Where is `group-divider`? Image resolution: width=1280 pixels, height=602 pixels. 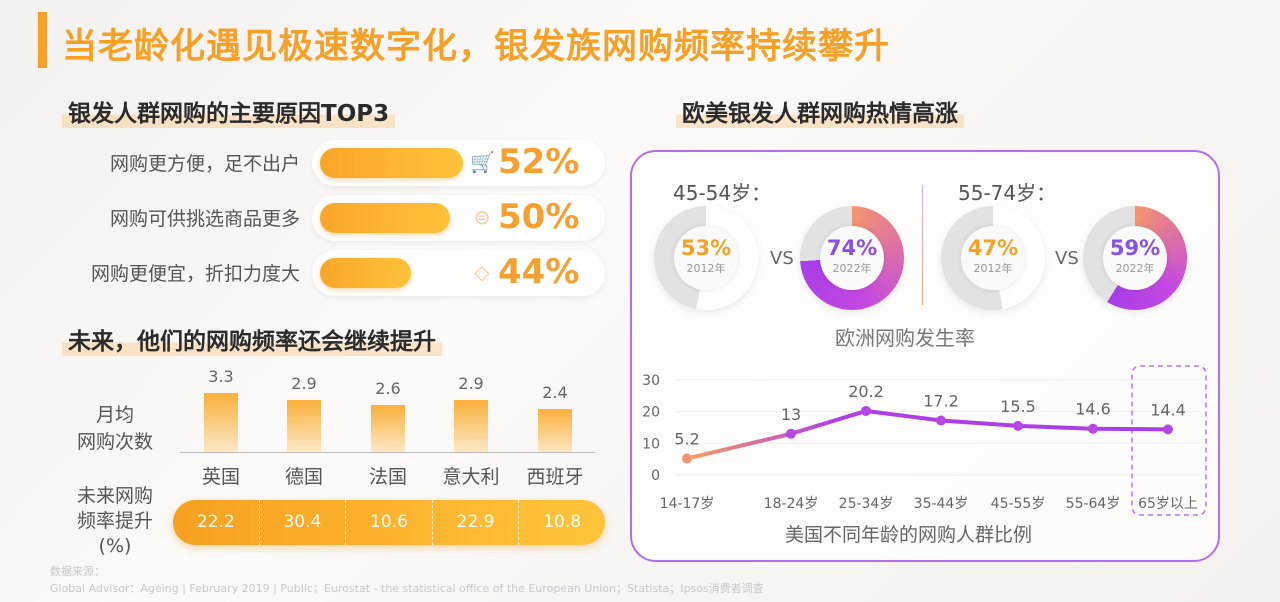
group-divider is located at coordinates (922, 245).